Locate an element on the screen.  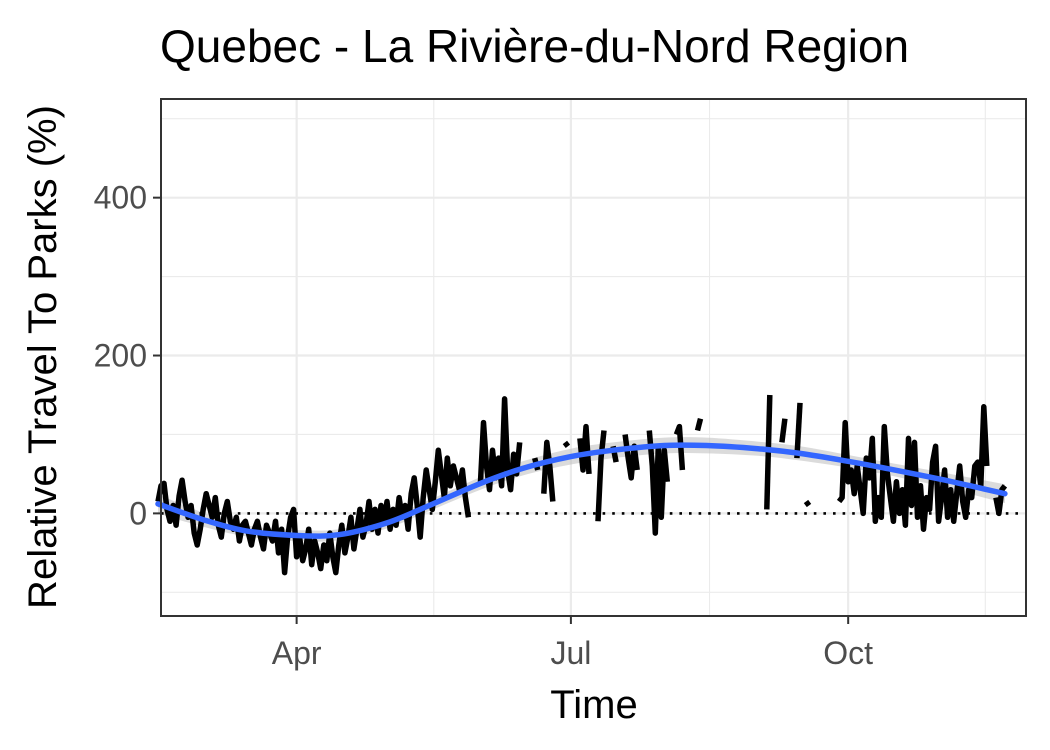
trend-line-layer is located at coordinates (581, 490).